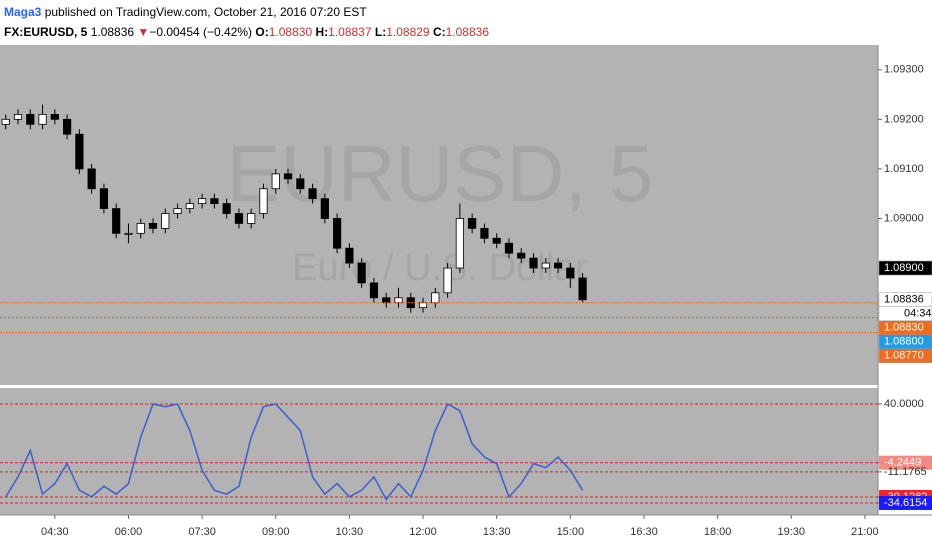 The width and height of the screenshot is (932, 550). What do you see at coordinates (408, 32) in the screenshot?
I see `l: 1.08829` at bounding box center [408, 32].